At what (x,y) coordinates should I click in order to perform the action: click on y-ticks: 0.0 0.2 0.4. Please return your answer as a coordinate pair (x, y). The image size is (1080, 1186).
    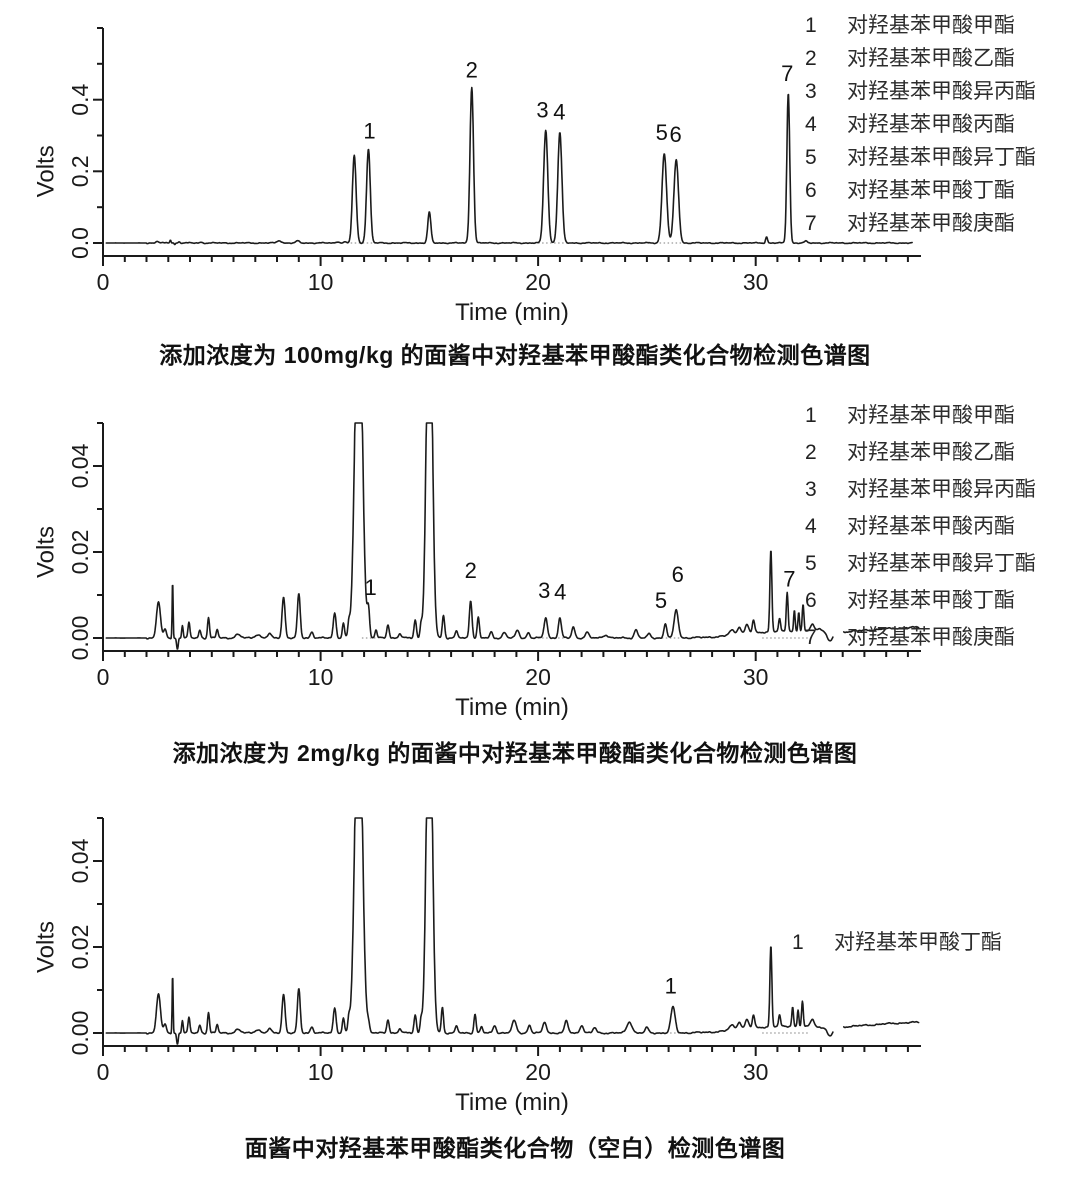
    Looking at the image, I should click on (85, 143).